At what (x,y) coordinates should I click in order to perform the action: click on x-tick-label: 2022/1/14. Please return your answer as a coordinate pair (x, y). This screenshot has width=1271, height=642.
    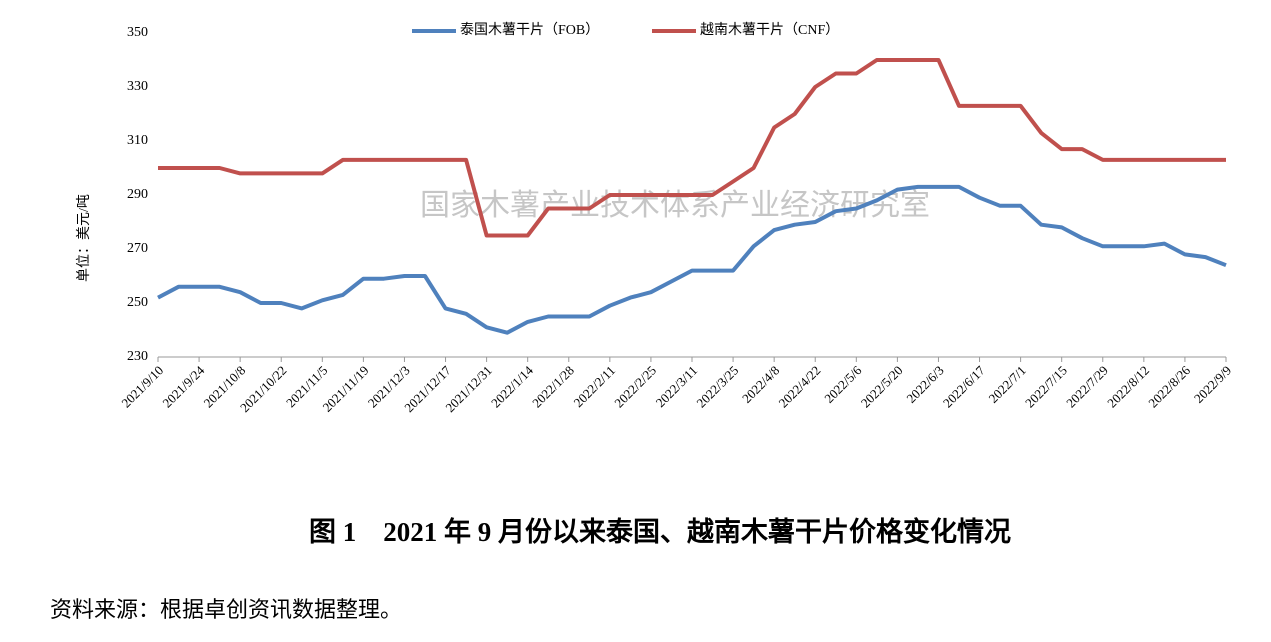
    Looking at the image, I should click on (512, 386).